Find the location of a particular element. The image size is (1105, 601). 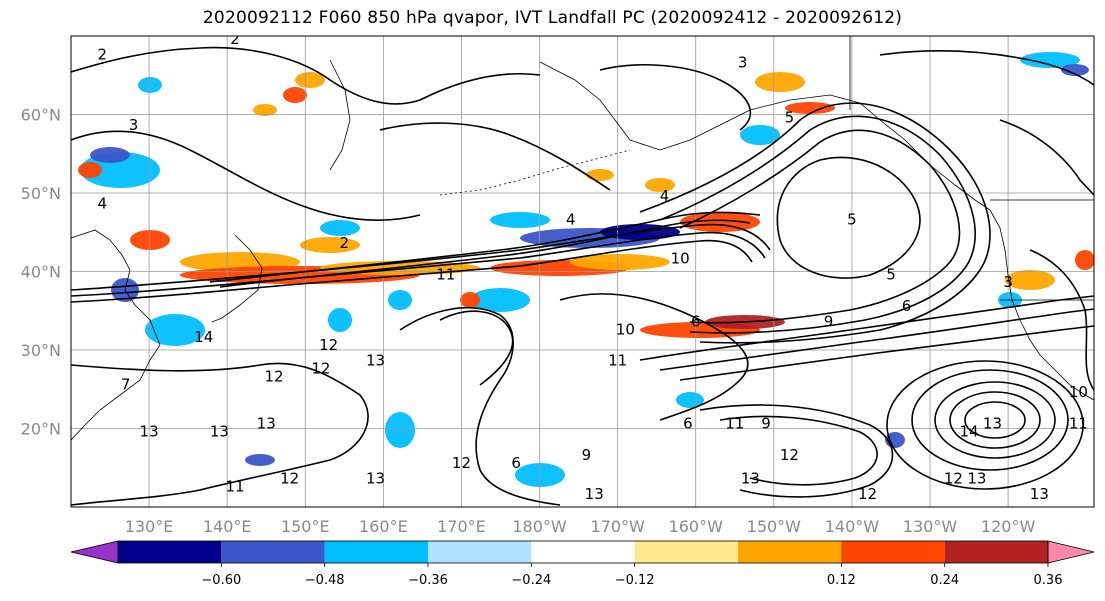

alaska-coastline is located at coordinates (765, 136).